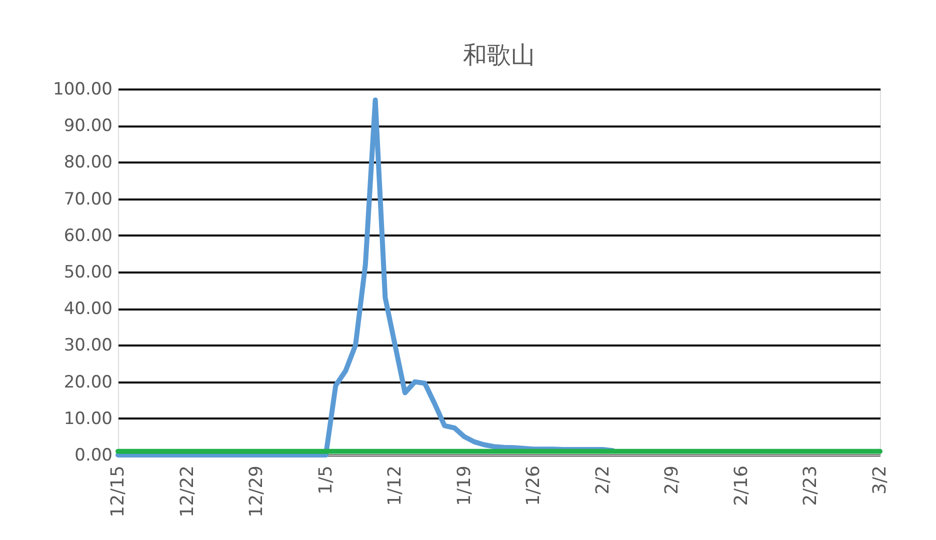 The width and height of the screenshot is (936, 540). What do you see at coordinates (499, 55) in the screenshot?
I see `chart-title: 和歌山` at bounding box center [499, 55].